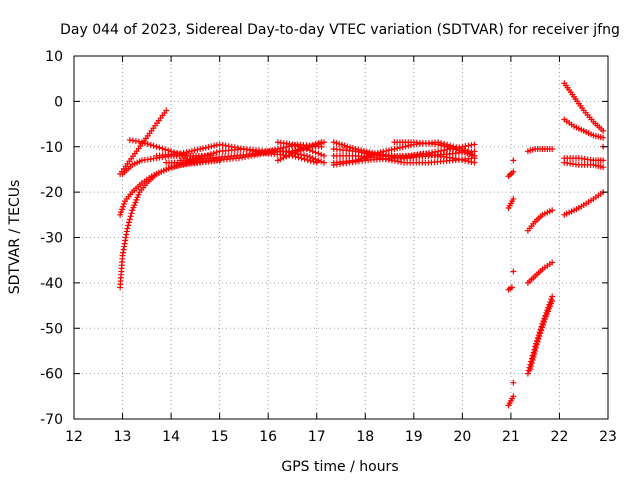  I want to click on x-tick-label: 13, so click(123, 437).